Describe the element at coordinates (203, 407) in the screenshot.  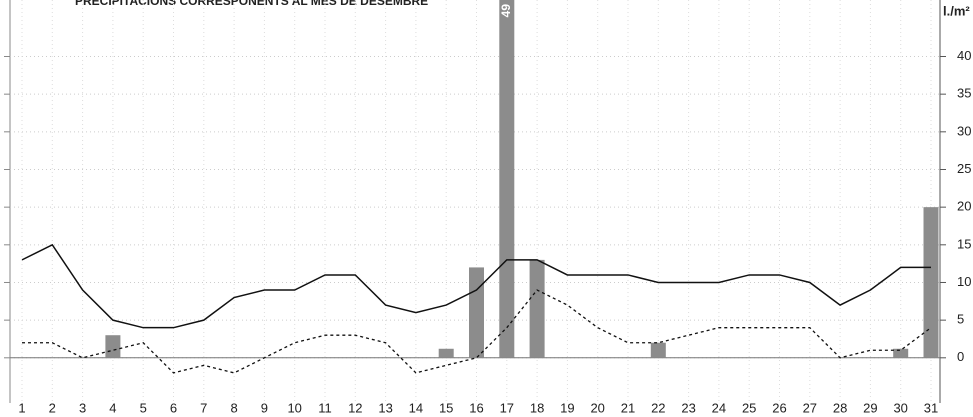
I see `x-tick-label: 7` at that location.